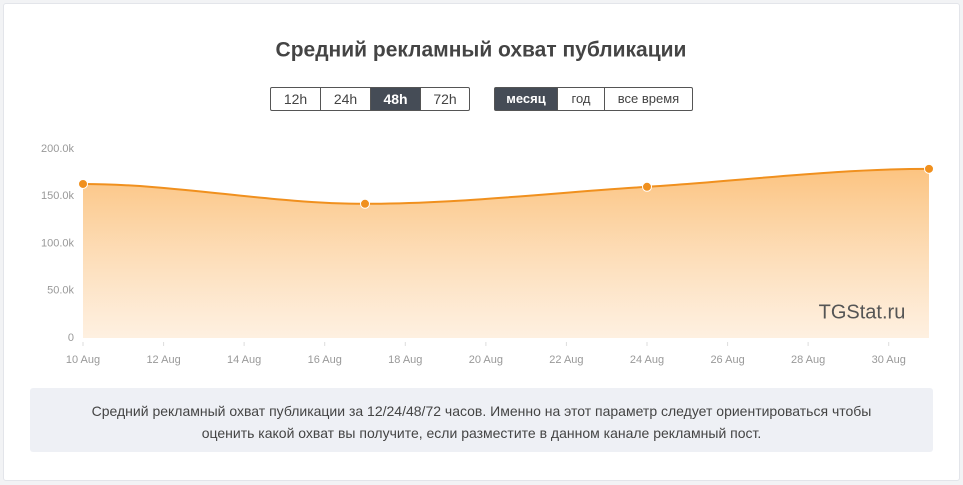 This screenshot has width=963, height=485. Describe the element at coordinates (581, 99) in the screenshot. I see `range-button: год` at that location.